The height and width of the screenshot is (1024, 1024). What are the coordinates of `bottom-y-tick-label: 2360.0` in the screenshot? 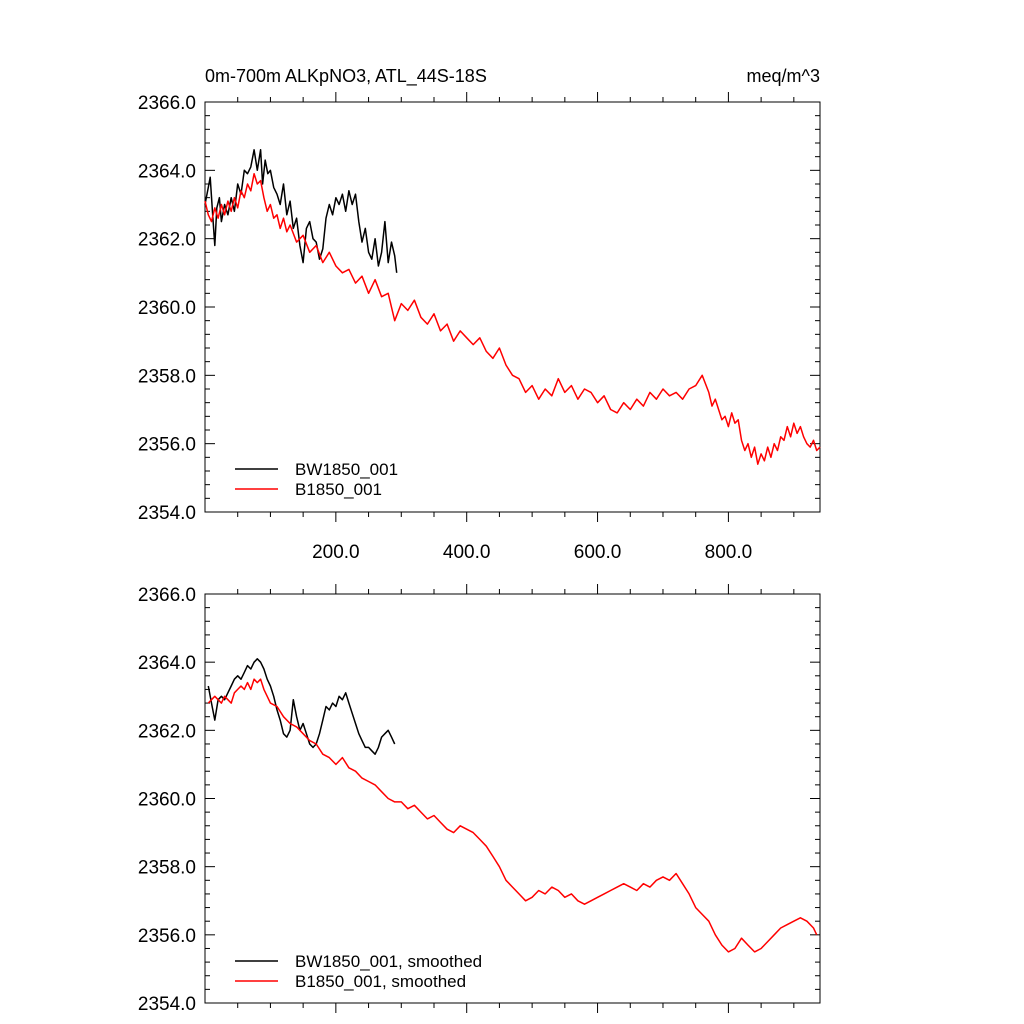 It's located at (167, 800).